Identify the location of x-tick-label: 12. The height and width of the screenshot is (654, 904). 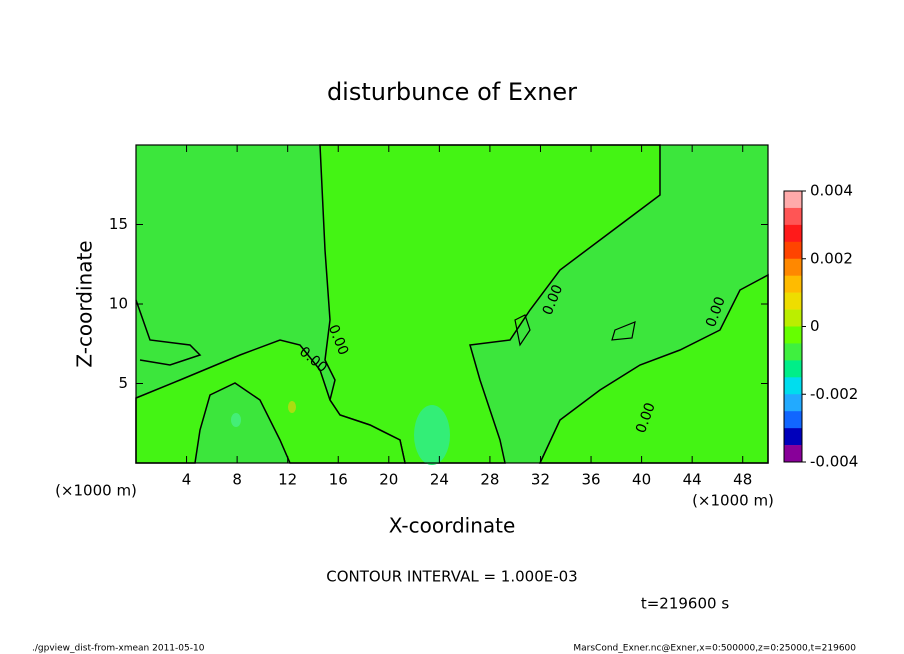
(287, 480).